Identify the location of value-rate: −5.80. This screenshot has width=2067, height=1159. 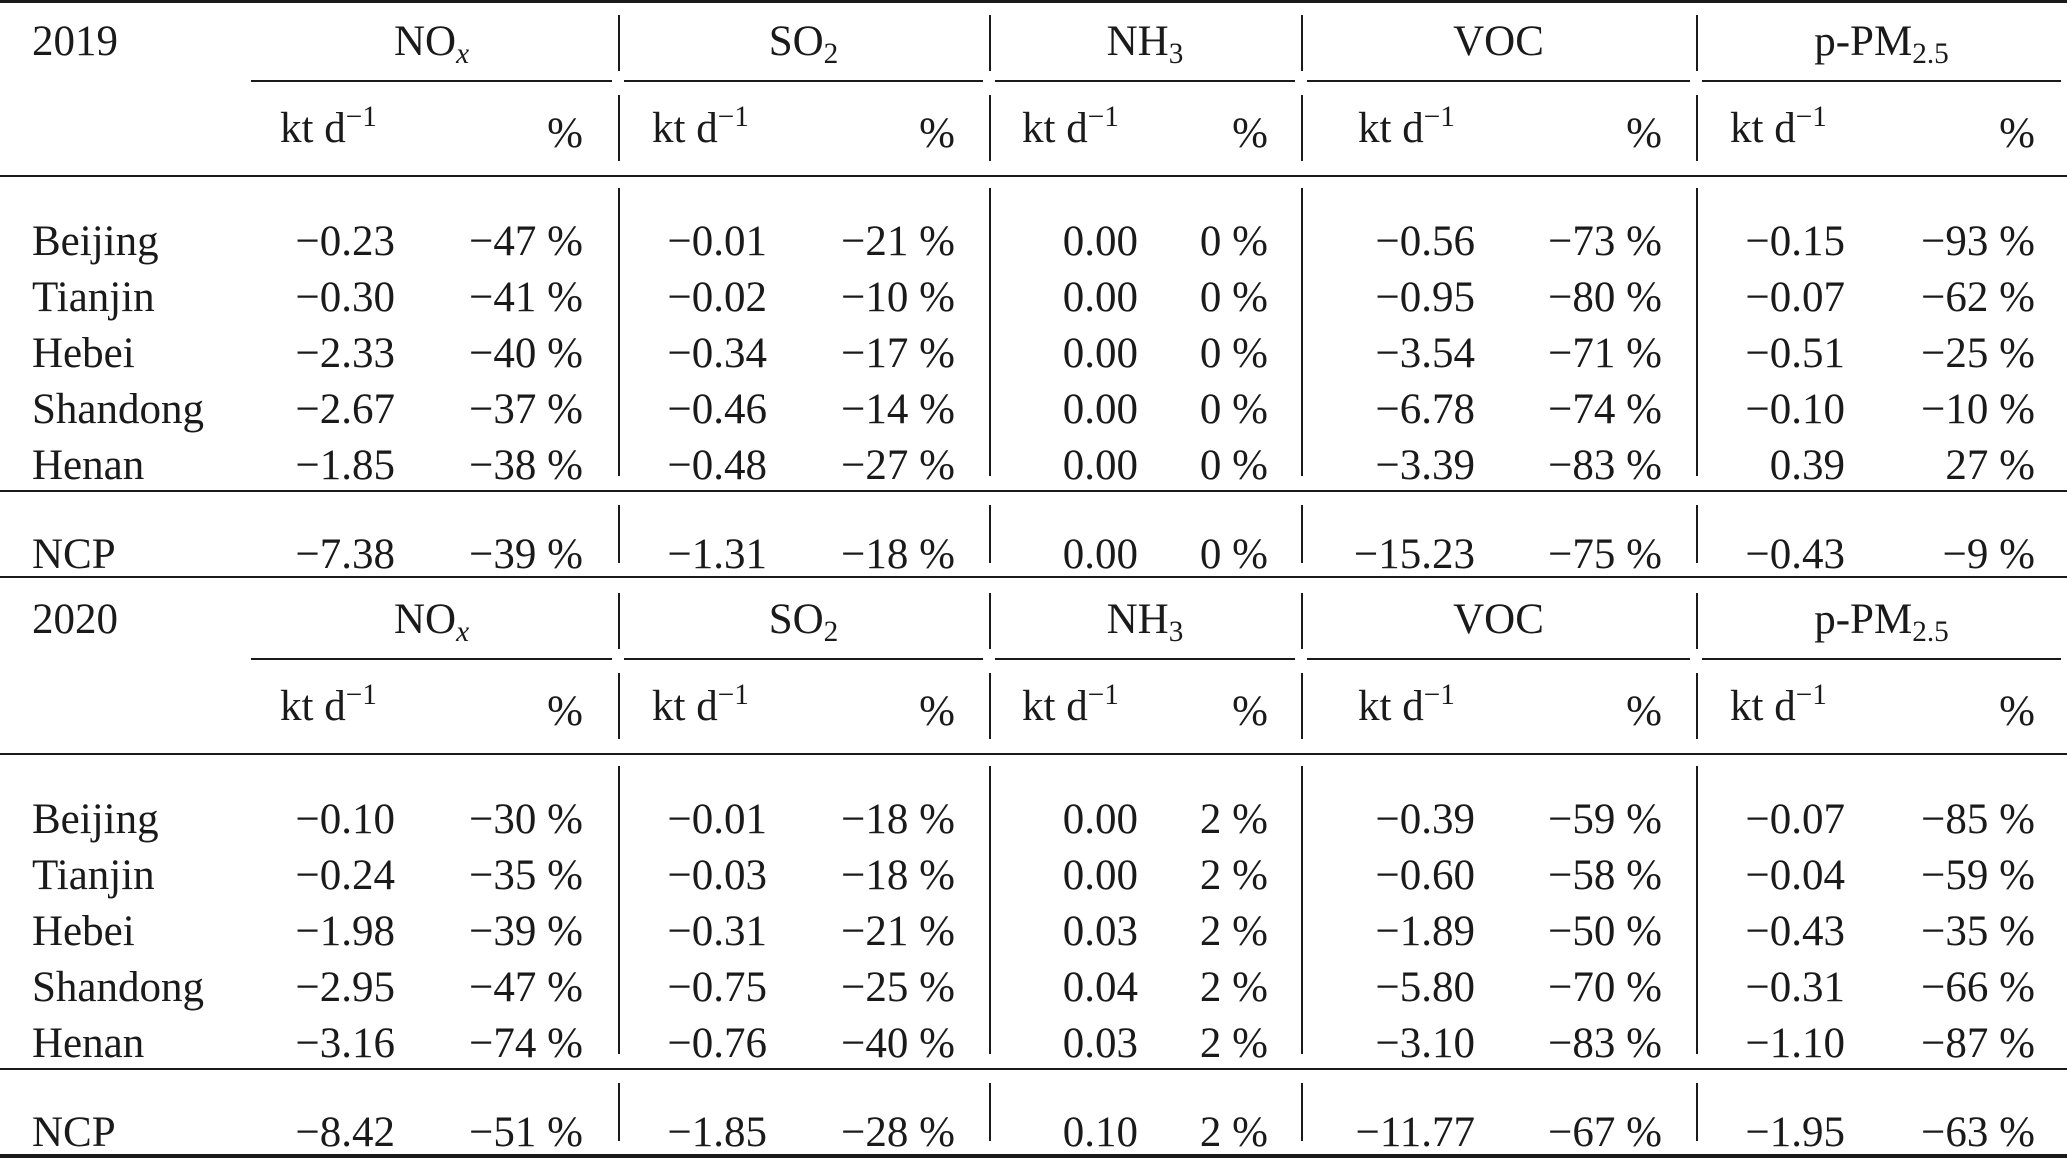
(1425, 987).